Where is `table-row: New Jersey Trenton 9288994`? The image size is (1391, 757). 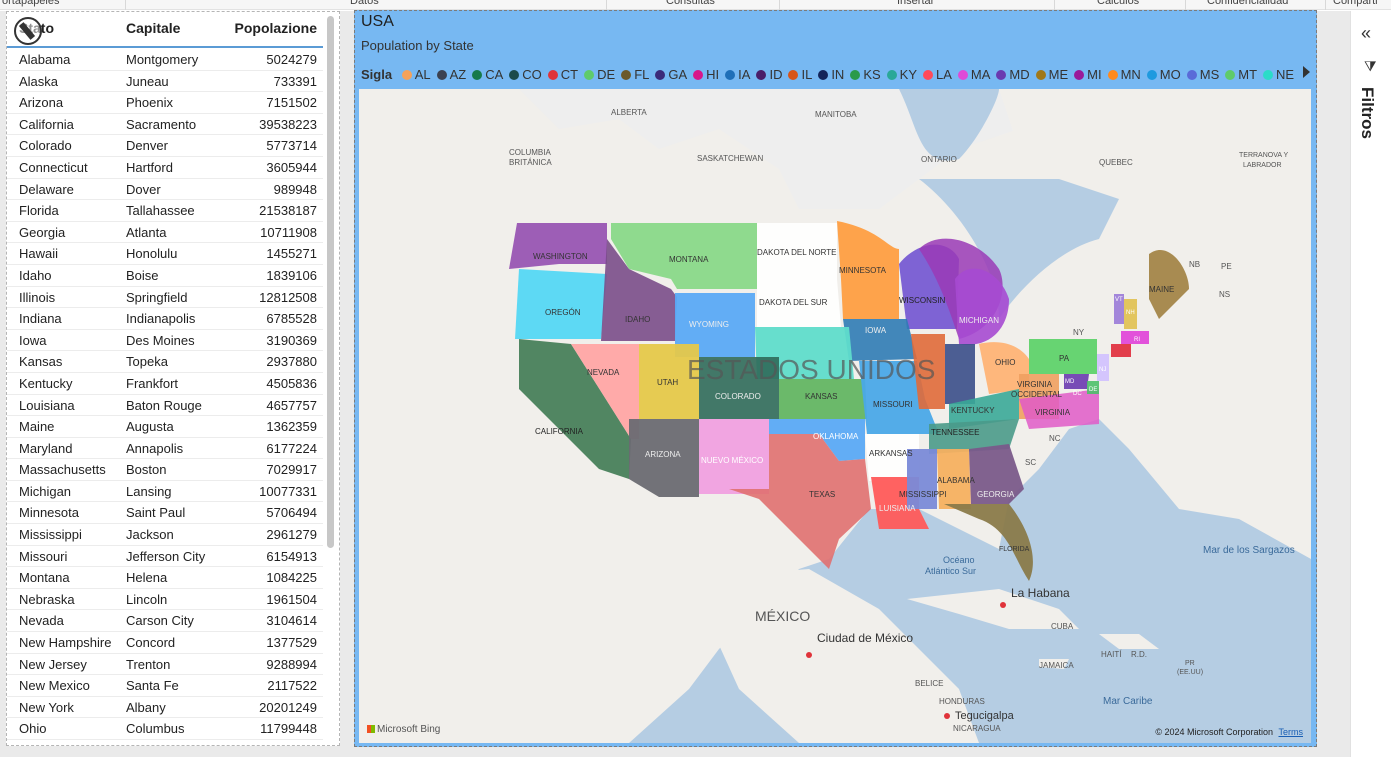 table-row: New Jersey Trenton 9288994 is located at coordinates (165, 665).